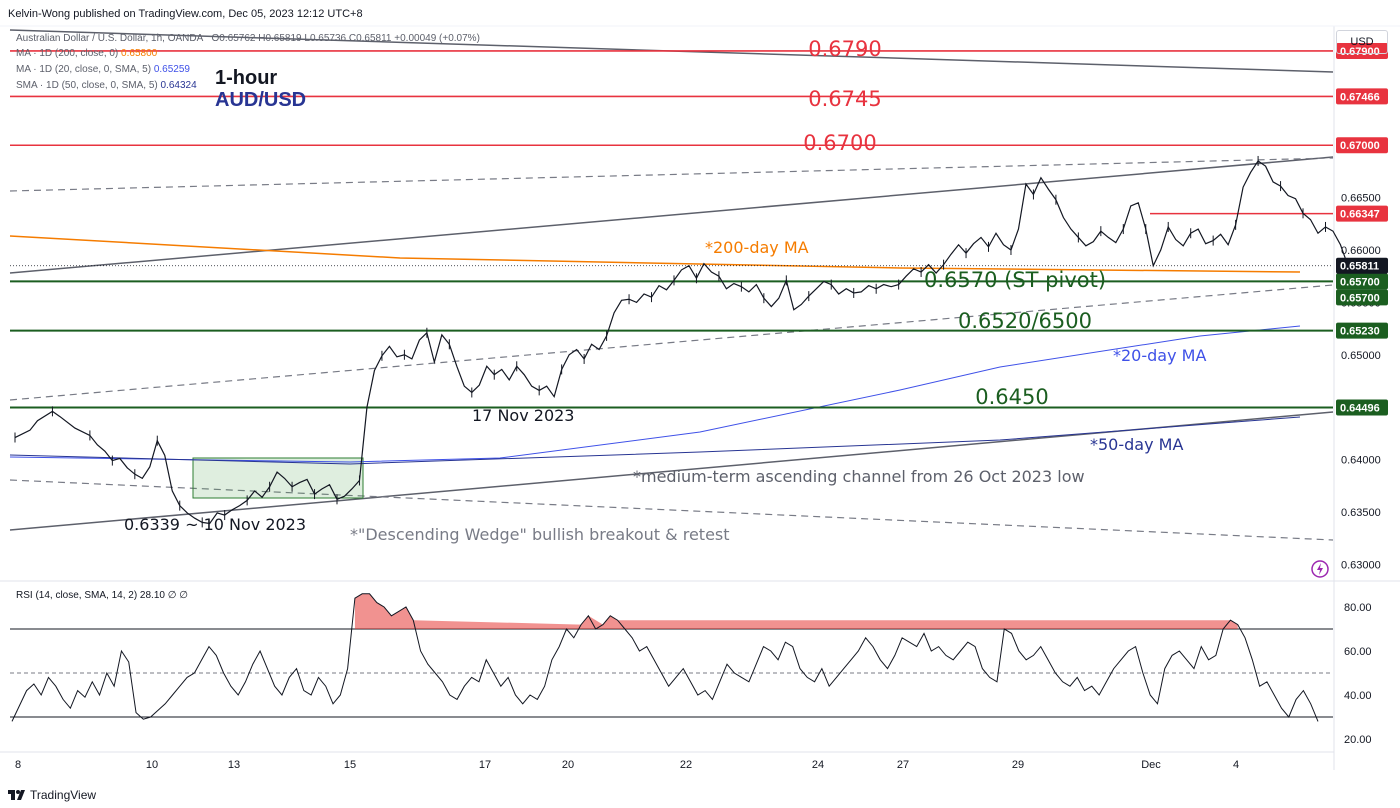 The width and height of the screenshot is (1400, 808). What do you see at coordinates (671, 215) in the screenshot?
I see `channel-upper-line` at bounding box center [671, 215].